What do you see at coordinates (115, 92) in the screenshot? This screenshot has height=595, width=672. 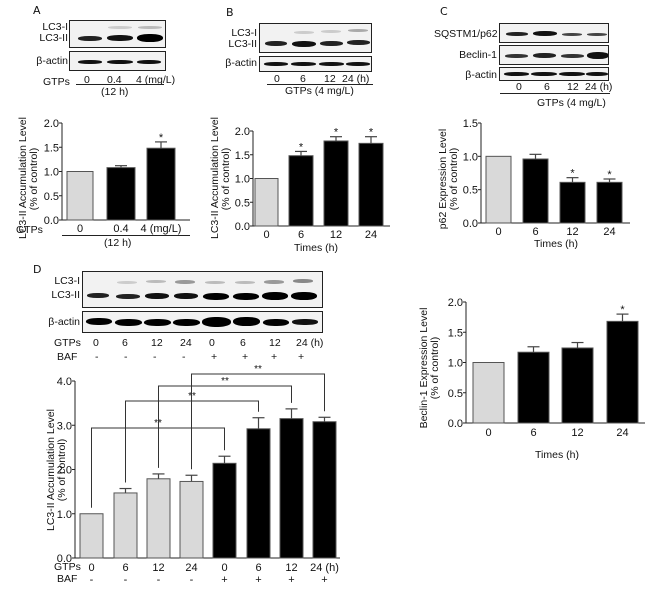 I see `blot-a-condition: (12 h)` at bounding box center [115, 92].